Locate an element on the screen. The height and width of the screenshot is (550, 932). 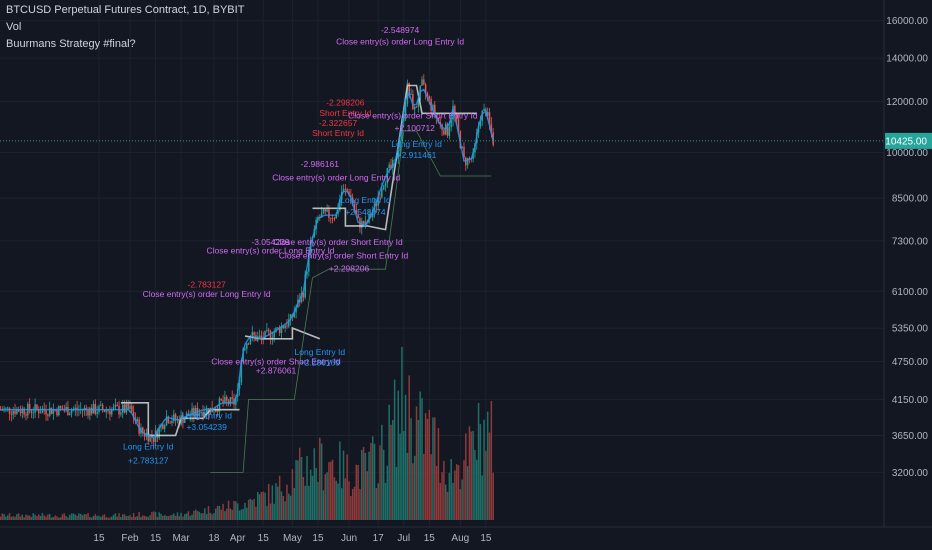
price-tick-label: 8500.00 is located at coordinates (910, 199).